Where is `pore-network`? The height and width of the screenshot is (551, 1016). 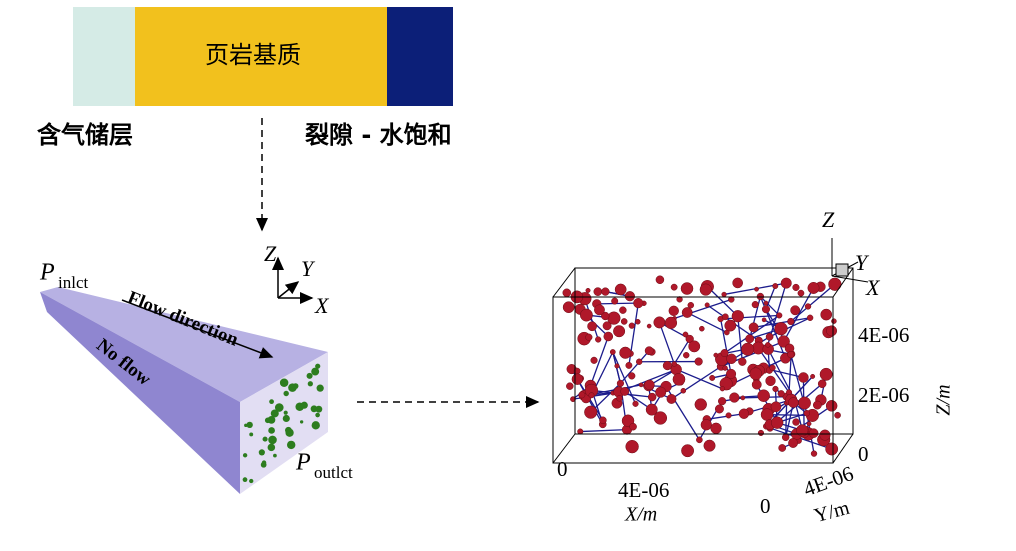
pore-network is located at coordinates (702, 366).